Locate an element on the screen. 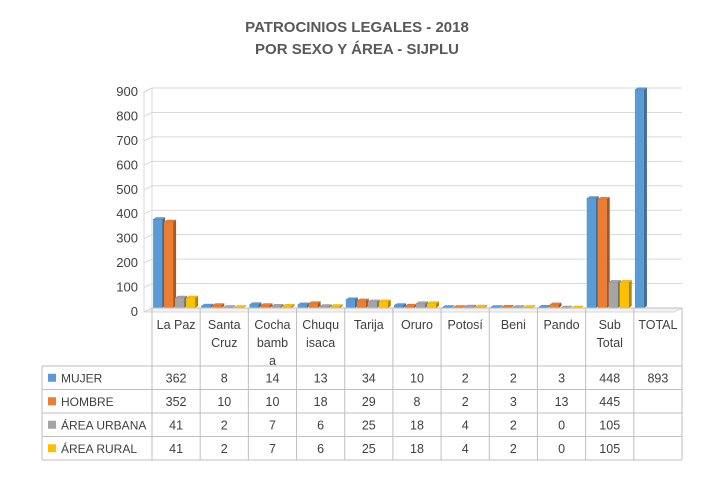 The image size is (714, 478). y-tick-label: 300 is located at coordinates (127, 238).